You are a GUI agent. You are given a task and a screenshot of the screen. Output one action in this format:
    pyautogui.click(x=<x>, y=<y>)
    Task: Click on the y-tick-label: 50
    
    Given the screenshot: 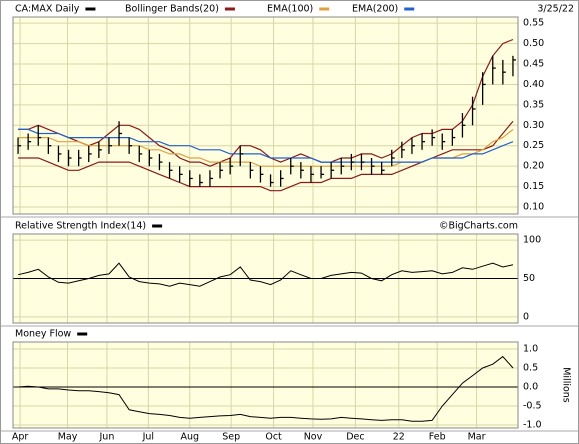 What is the action you would take?
    pyautogui.click(x=529, y=278)
    